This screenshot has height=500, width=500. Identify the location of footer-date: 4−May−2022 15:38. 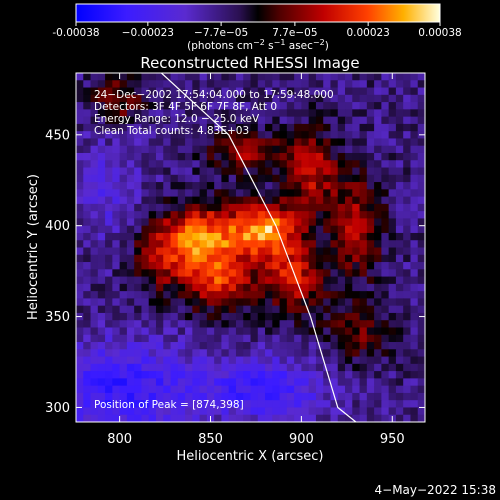
(436, 490).